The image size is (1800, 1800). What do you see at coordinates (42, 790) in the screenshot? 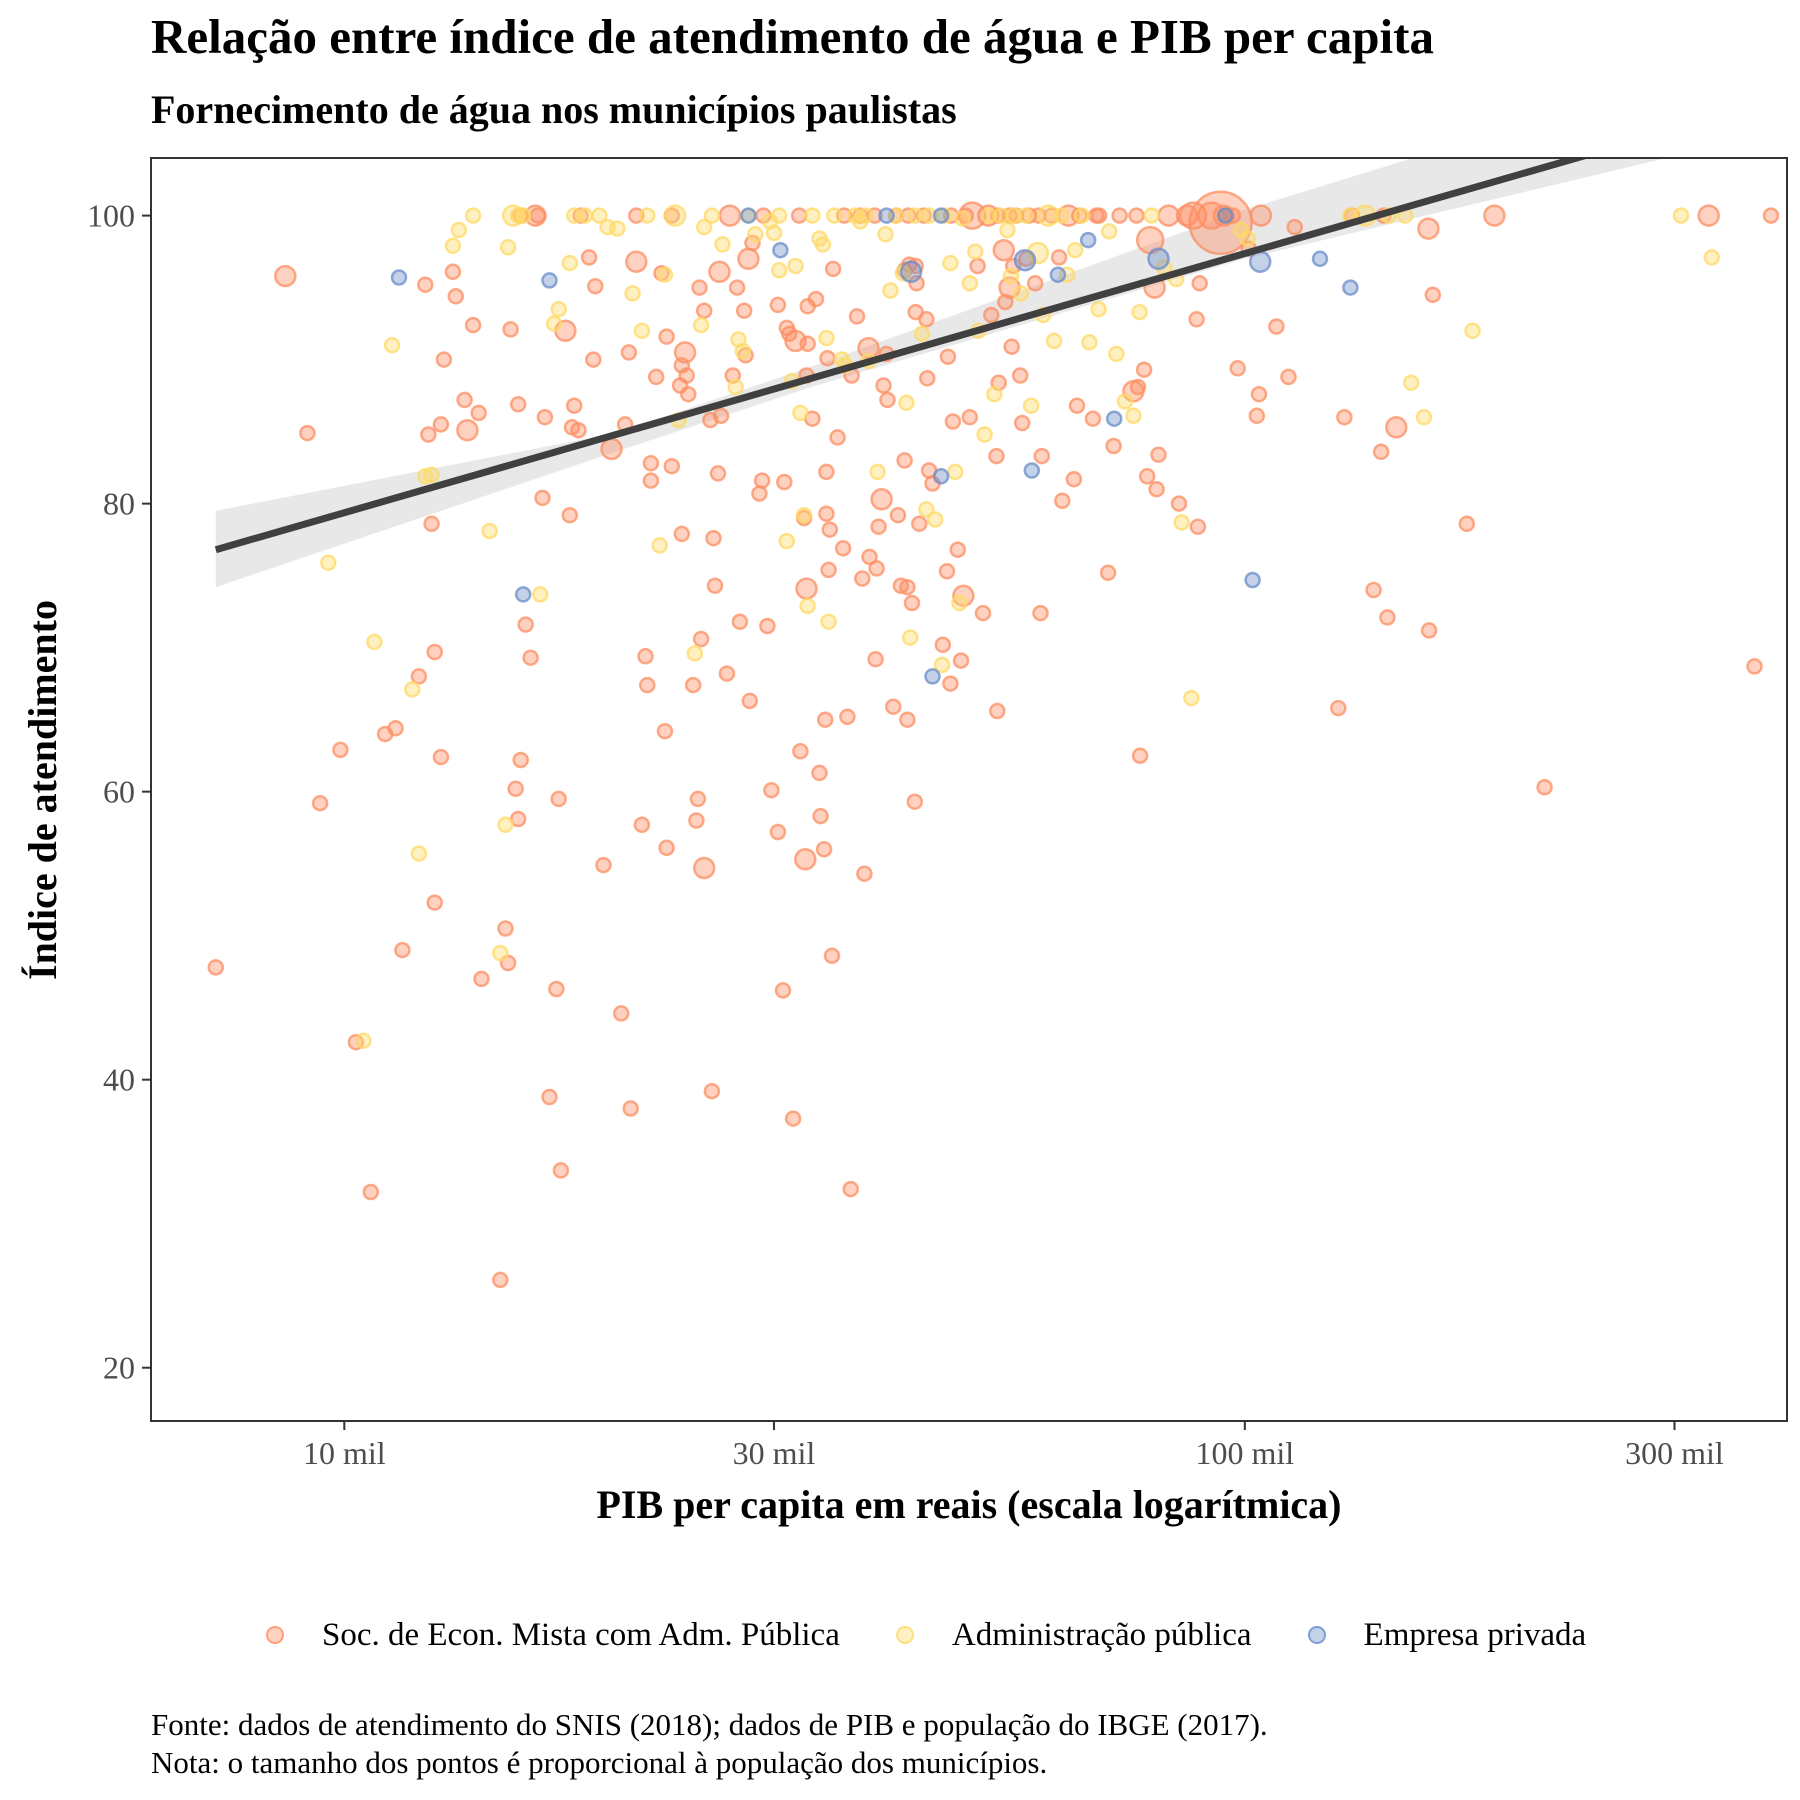
I see `y-axis-title: Índice de atendimento` at bounding box center [42, 790].